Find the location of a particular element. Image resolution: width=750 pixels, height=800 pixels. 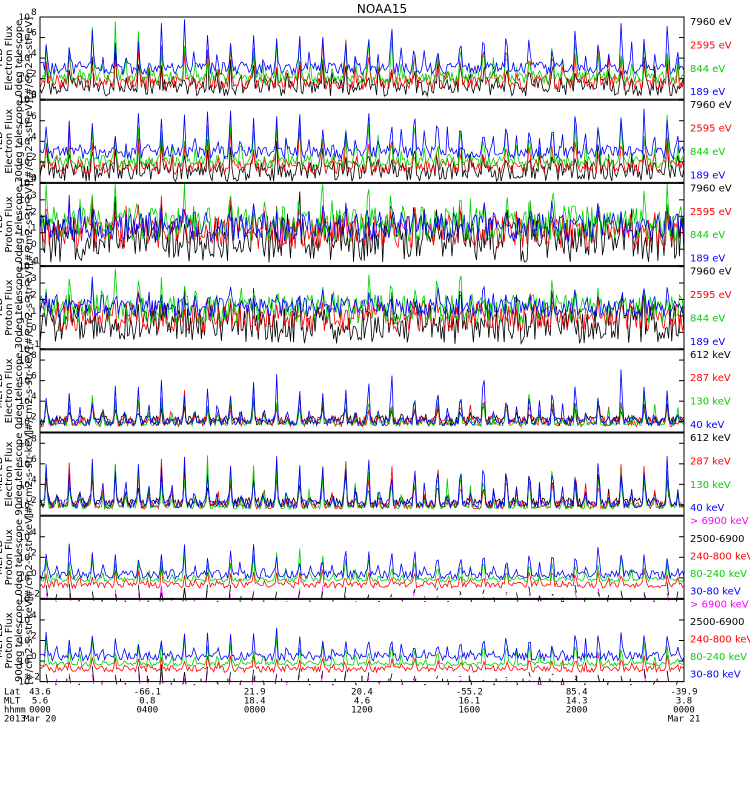

ylabel-line: 90deg telescope is located at coordinates (19, 474).